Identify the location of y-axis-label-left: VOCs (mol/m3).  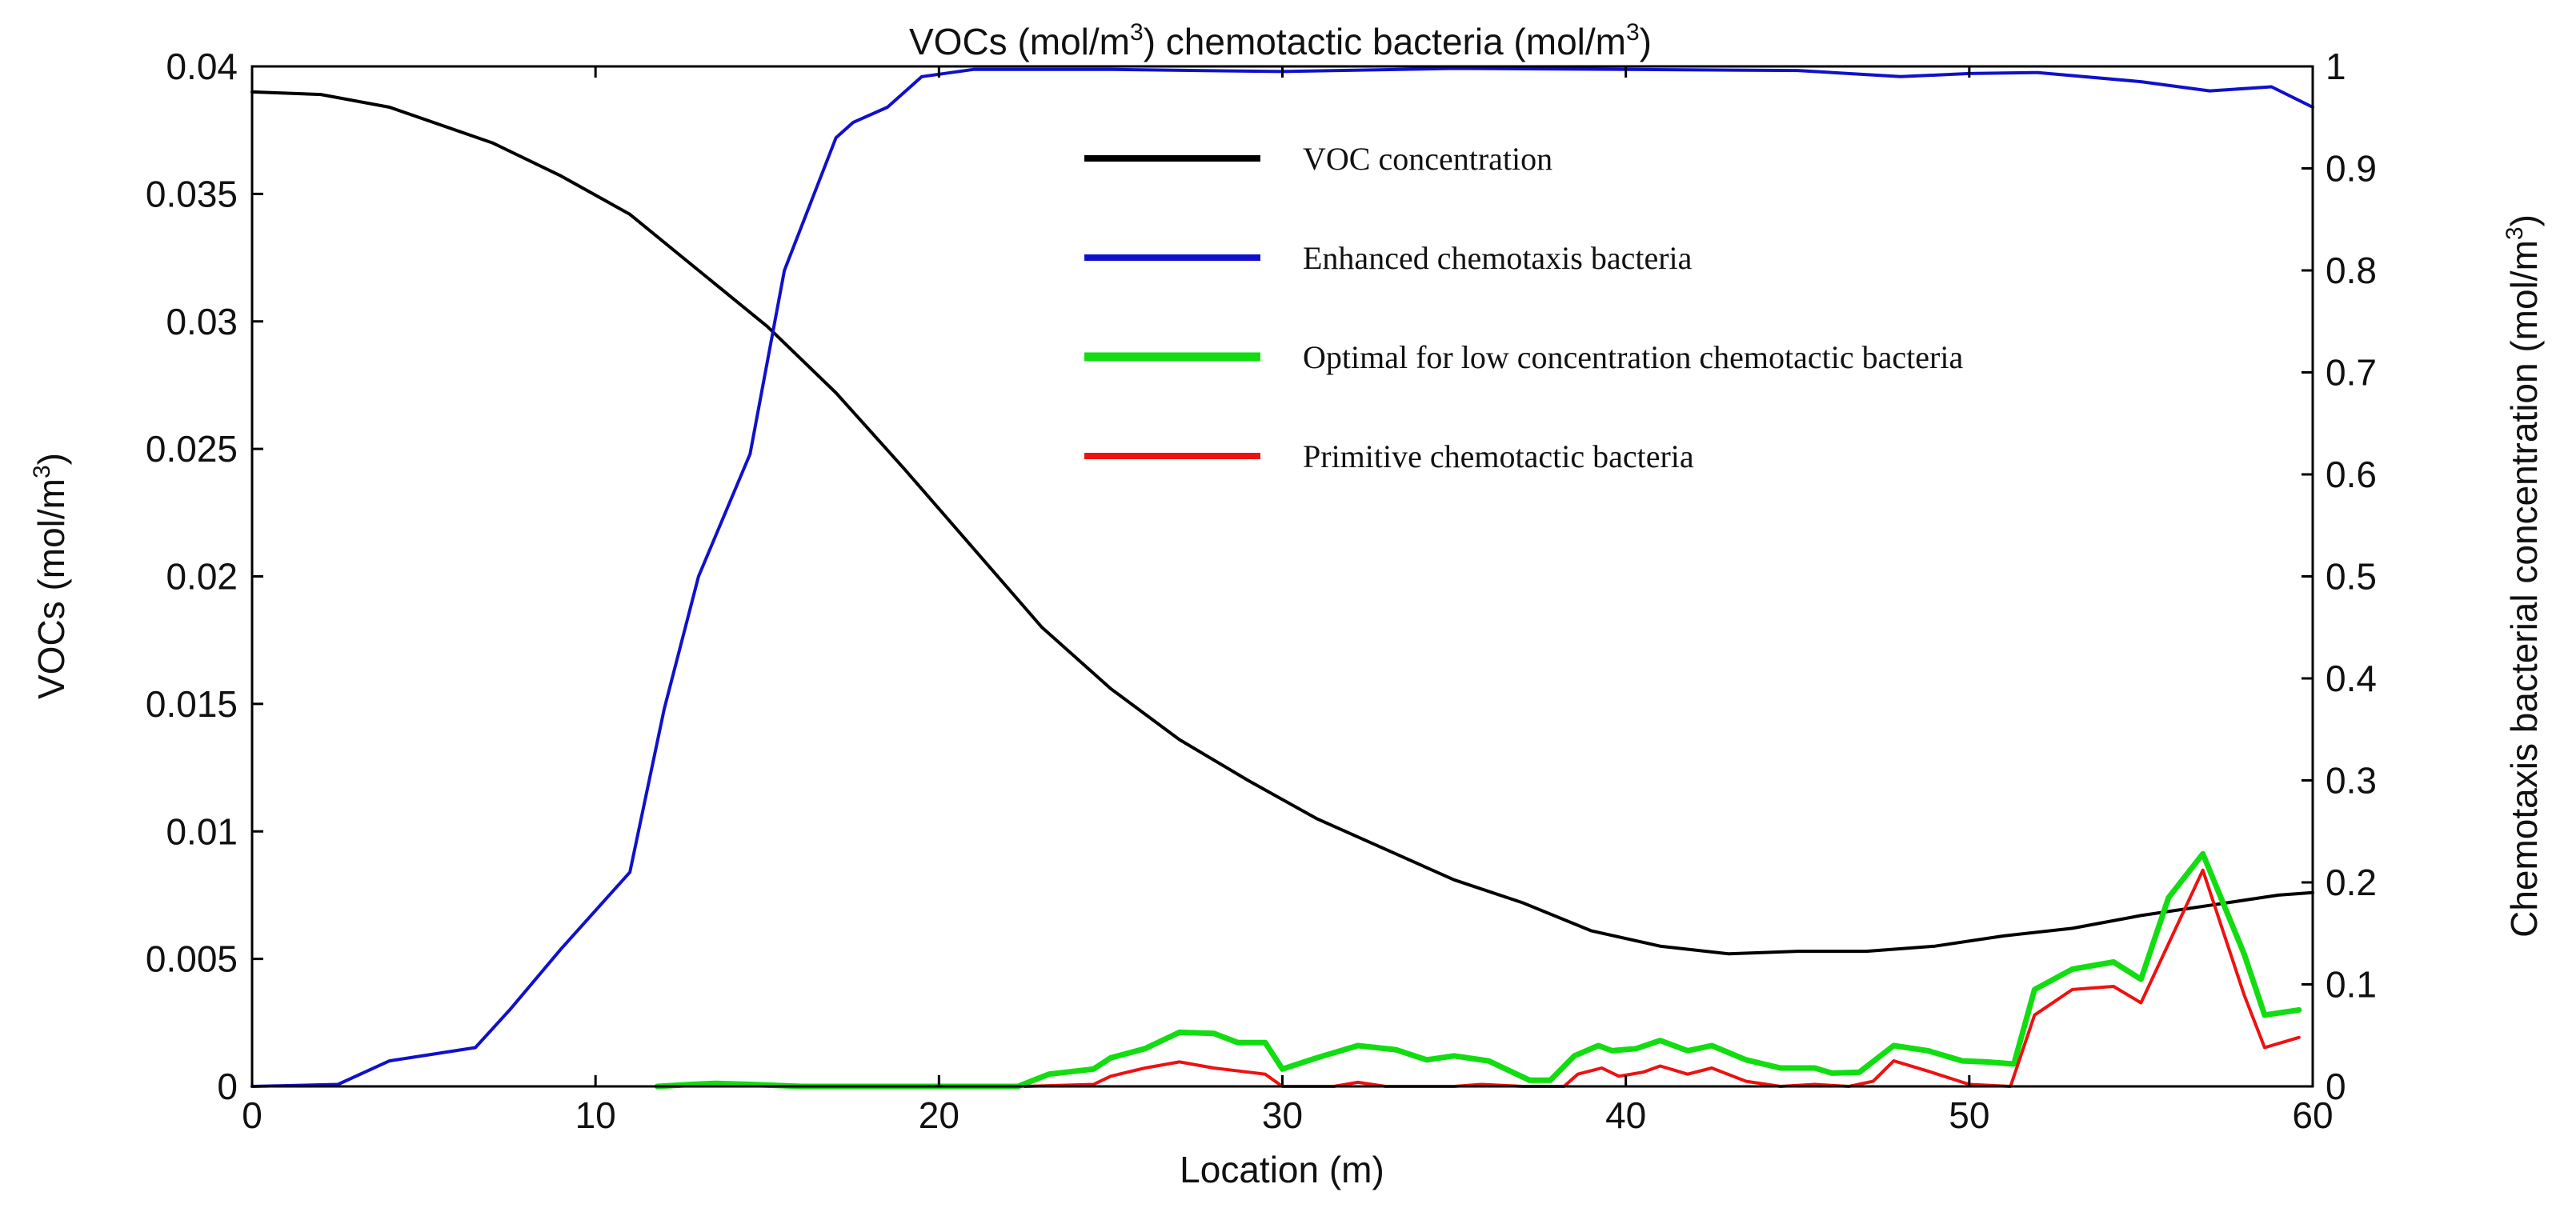
(50, 576).